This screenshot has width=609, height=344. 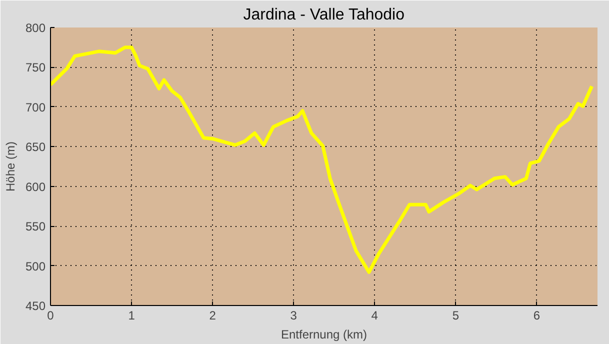 What do you see at coordinates (50, 315) in the screenshot?
I see `x-tick-label: 0` at bounding box center [50, 315].